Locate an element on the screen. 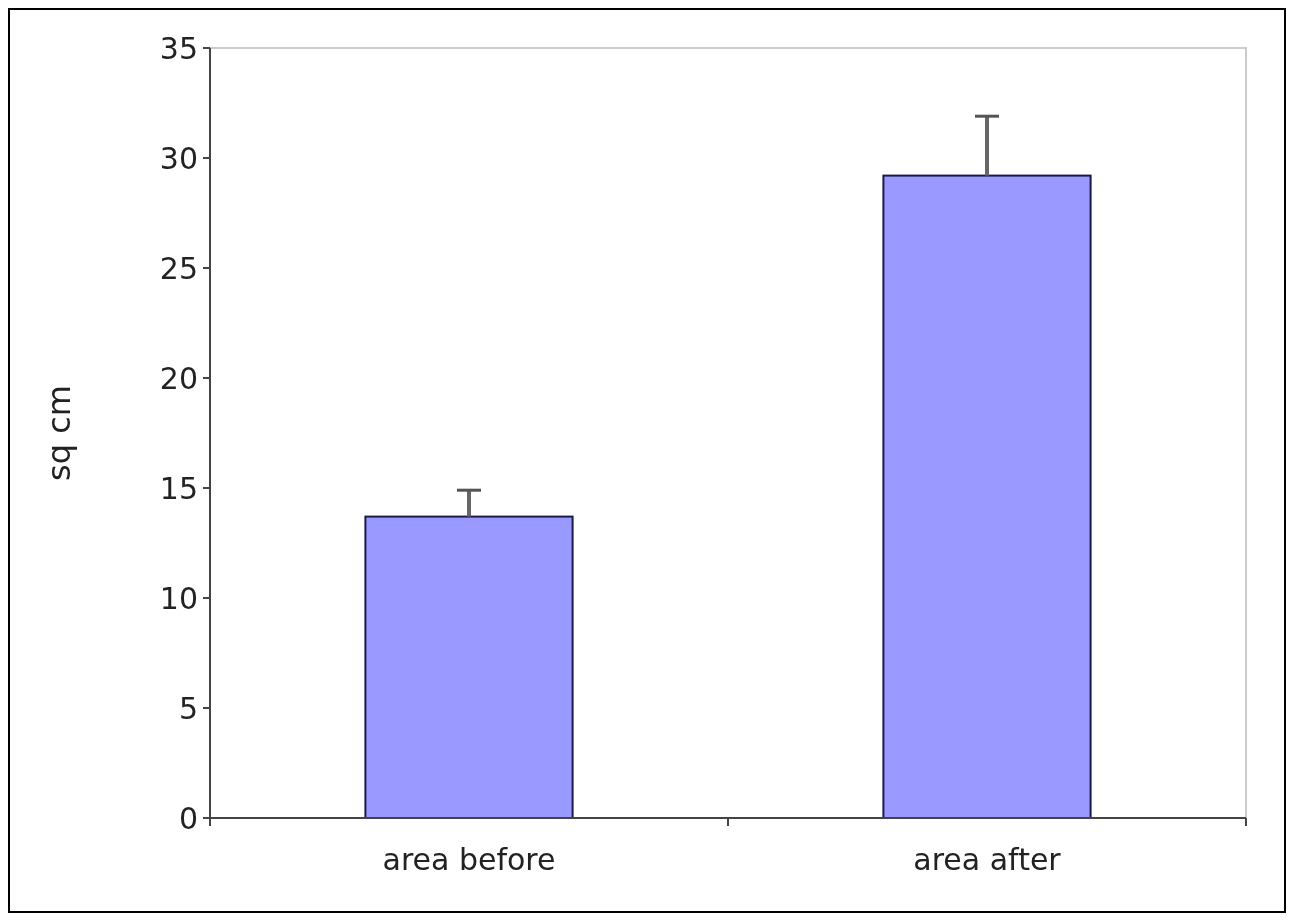  y-tick-label: 15 is located at coordinates (178, 488).